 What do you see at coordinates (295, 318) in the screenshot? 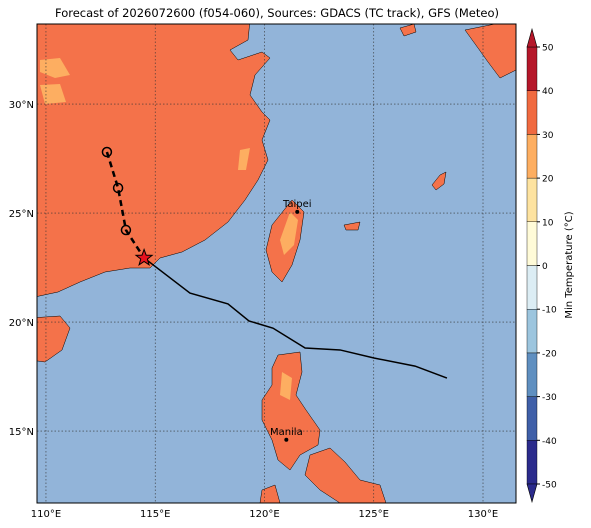
I see `forecast-track` at bounding box center [295, 318].